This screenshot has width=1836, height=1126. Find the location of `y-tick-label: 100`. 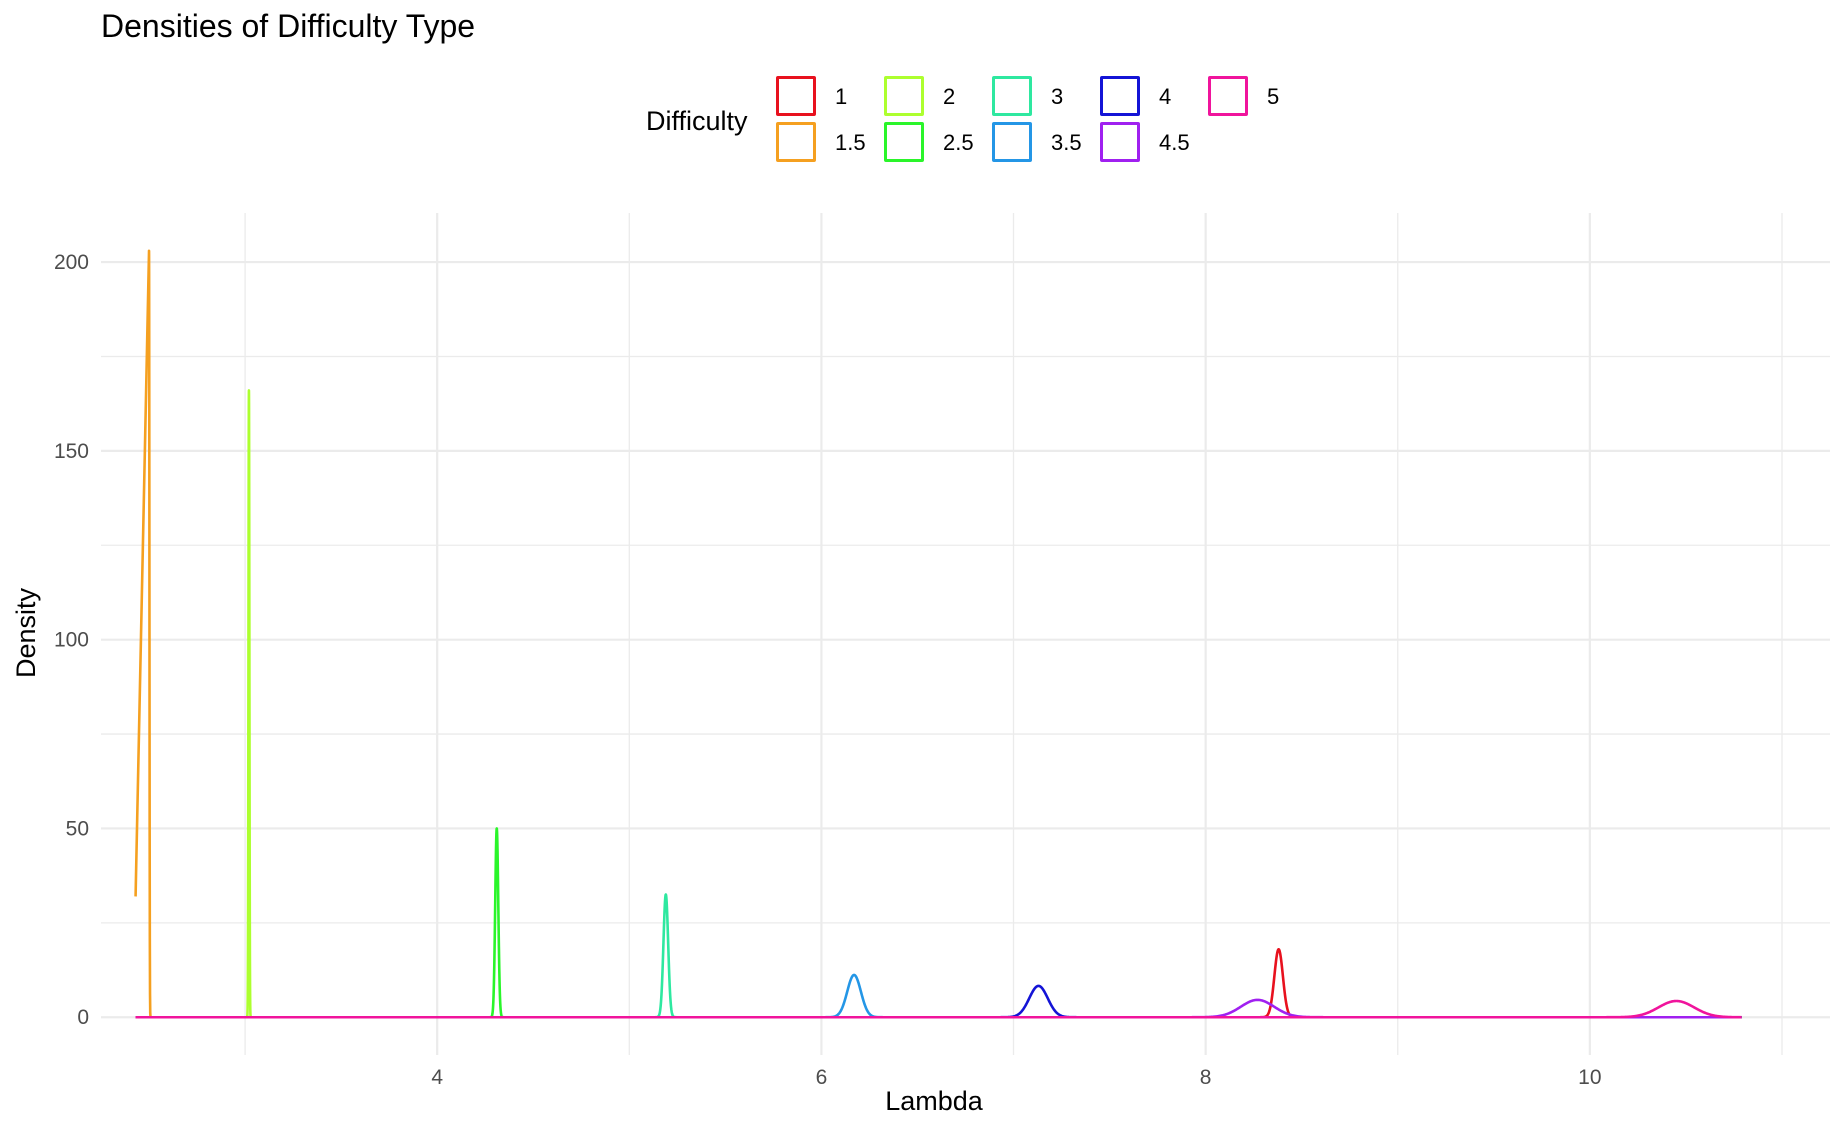

y-tick-label: 100 is located at coordinates (71, 640).